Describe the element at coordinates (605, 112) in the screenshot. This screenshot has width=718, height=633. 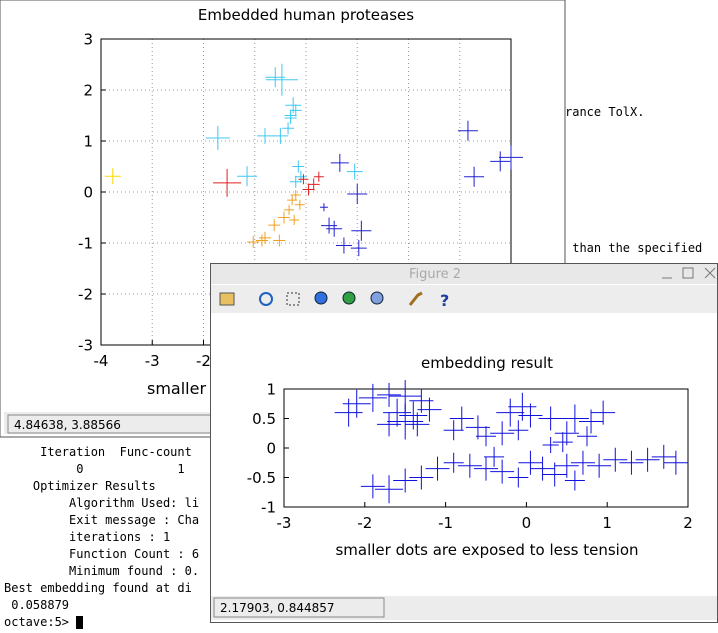
I see `terminal-line: rance TolX.` at that location.